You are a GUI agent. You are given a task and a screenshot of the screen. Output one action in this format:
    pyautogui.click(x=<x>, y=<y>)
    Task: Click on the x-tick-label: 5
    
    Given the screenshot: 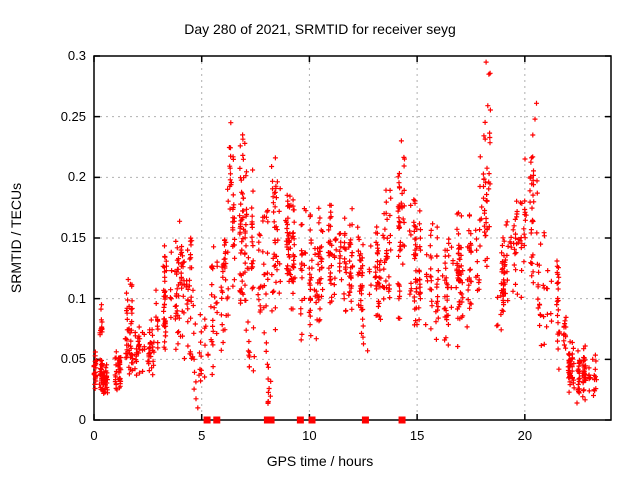 What is the action you would take?
    pyautogui.click(x=202, y=435)
    